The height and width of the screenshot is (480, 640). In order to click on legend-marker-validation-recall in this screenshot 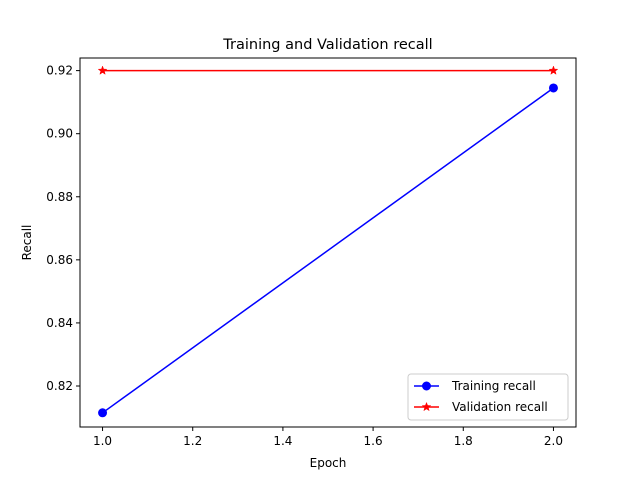, I will do `click(426, 406)`.